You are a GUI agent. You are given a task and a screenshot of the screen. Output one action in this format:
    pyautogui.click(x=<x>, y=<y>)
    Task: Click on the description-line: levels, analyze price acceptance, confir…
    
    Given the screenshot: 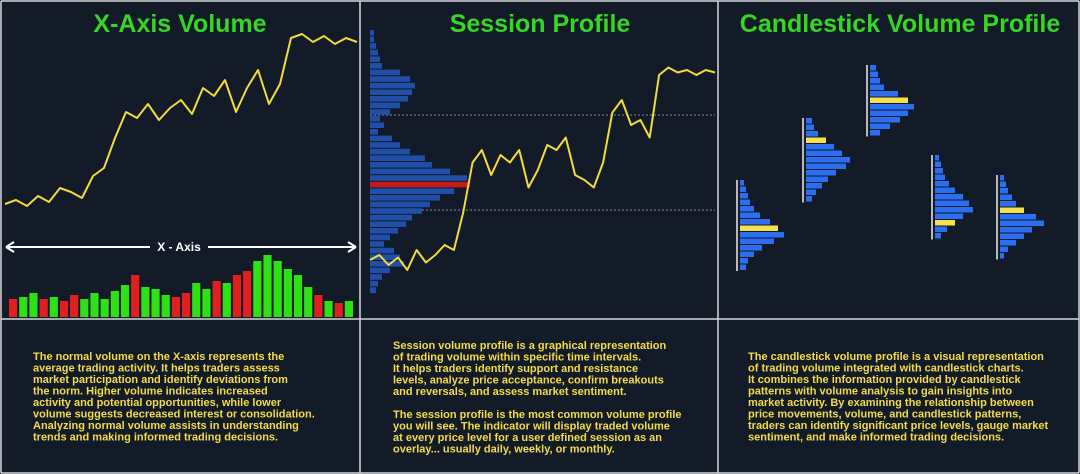 What is the action you would take?
    pyautogui.click(x=528, y=381)
    